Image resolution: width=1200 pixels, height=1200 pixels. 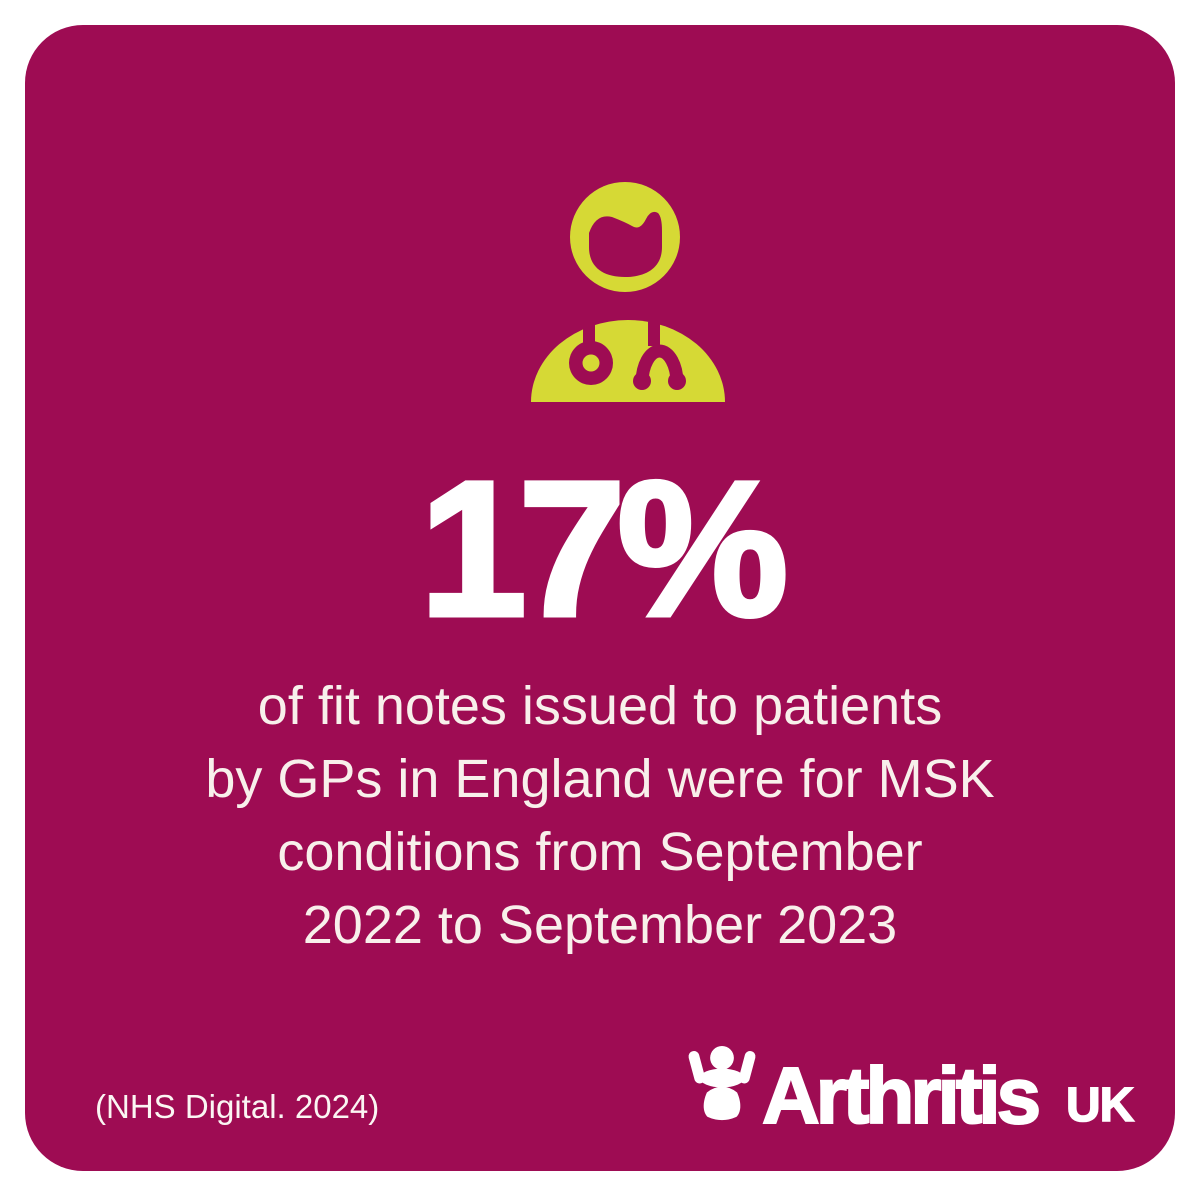 I want to click on brand-suffix: UK, so click(x=1100, y=1105).